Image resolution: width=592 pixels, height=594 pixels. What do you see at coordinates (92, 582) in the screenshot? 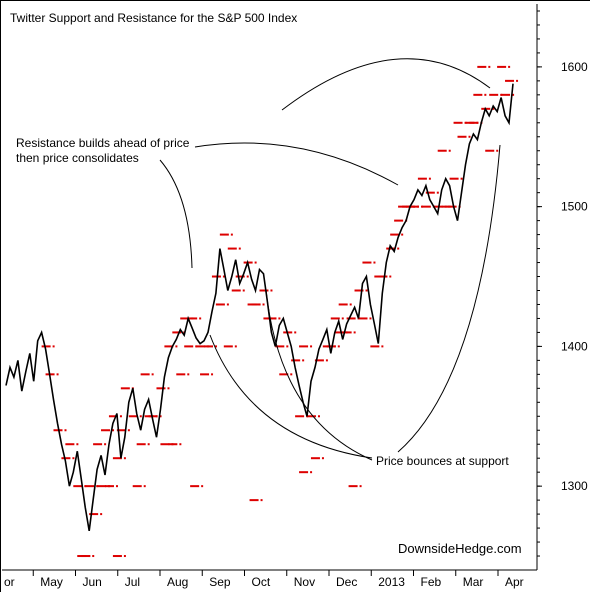
I see `x-tick-label: Jun` at bounding box center [92, 582].